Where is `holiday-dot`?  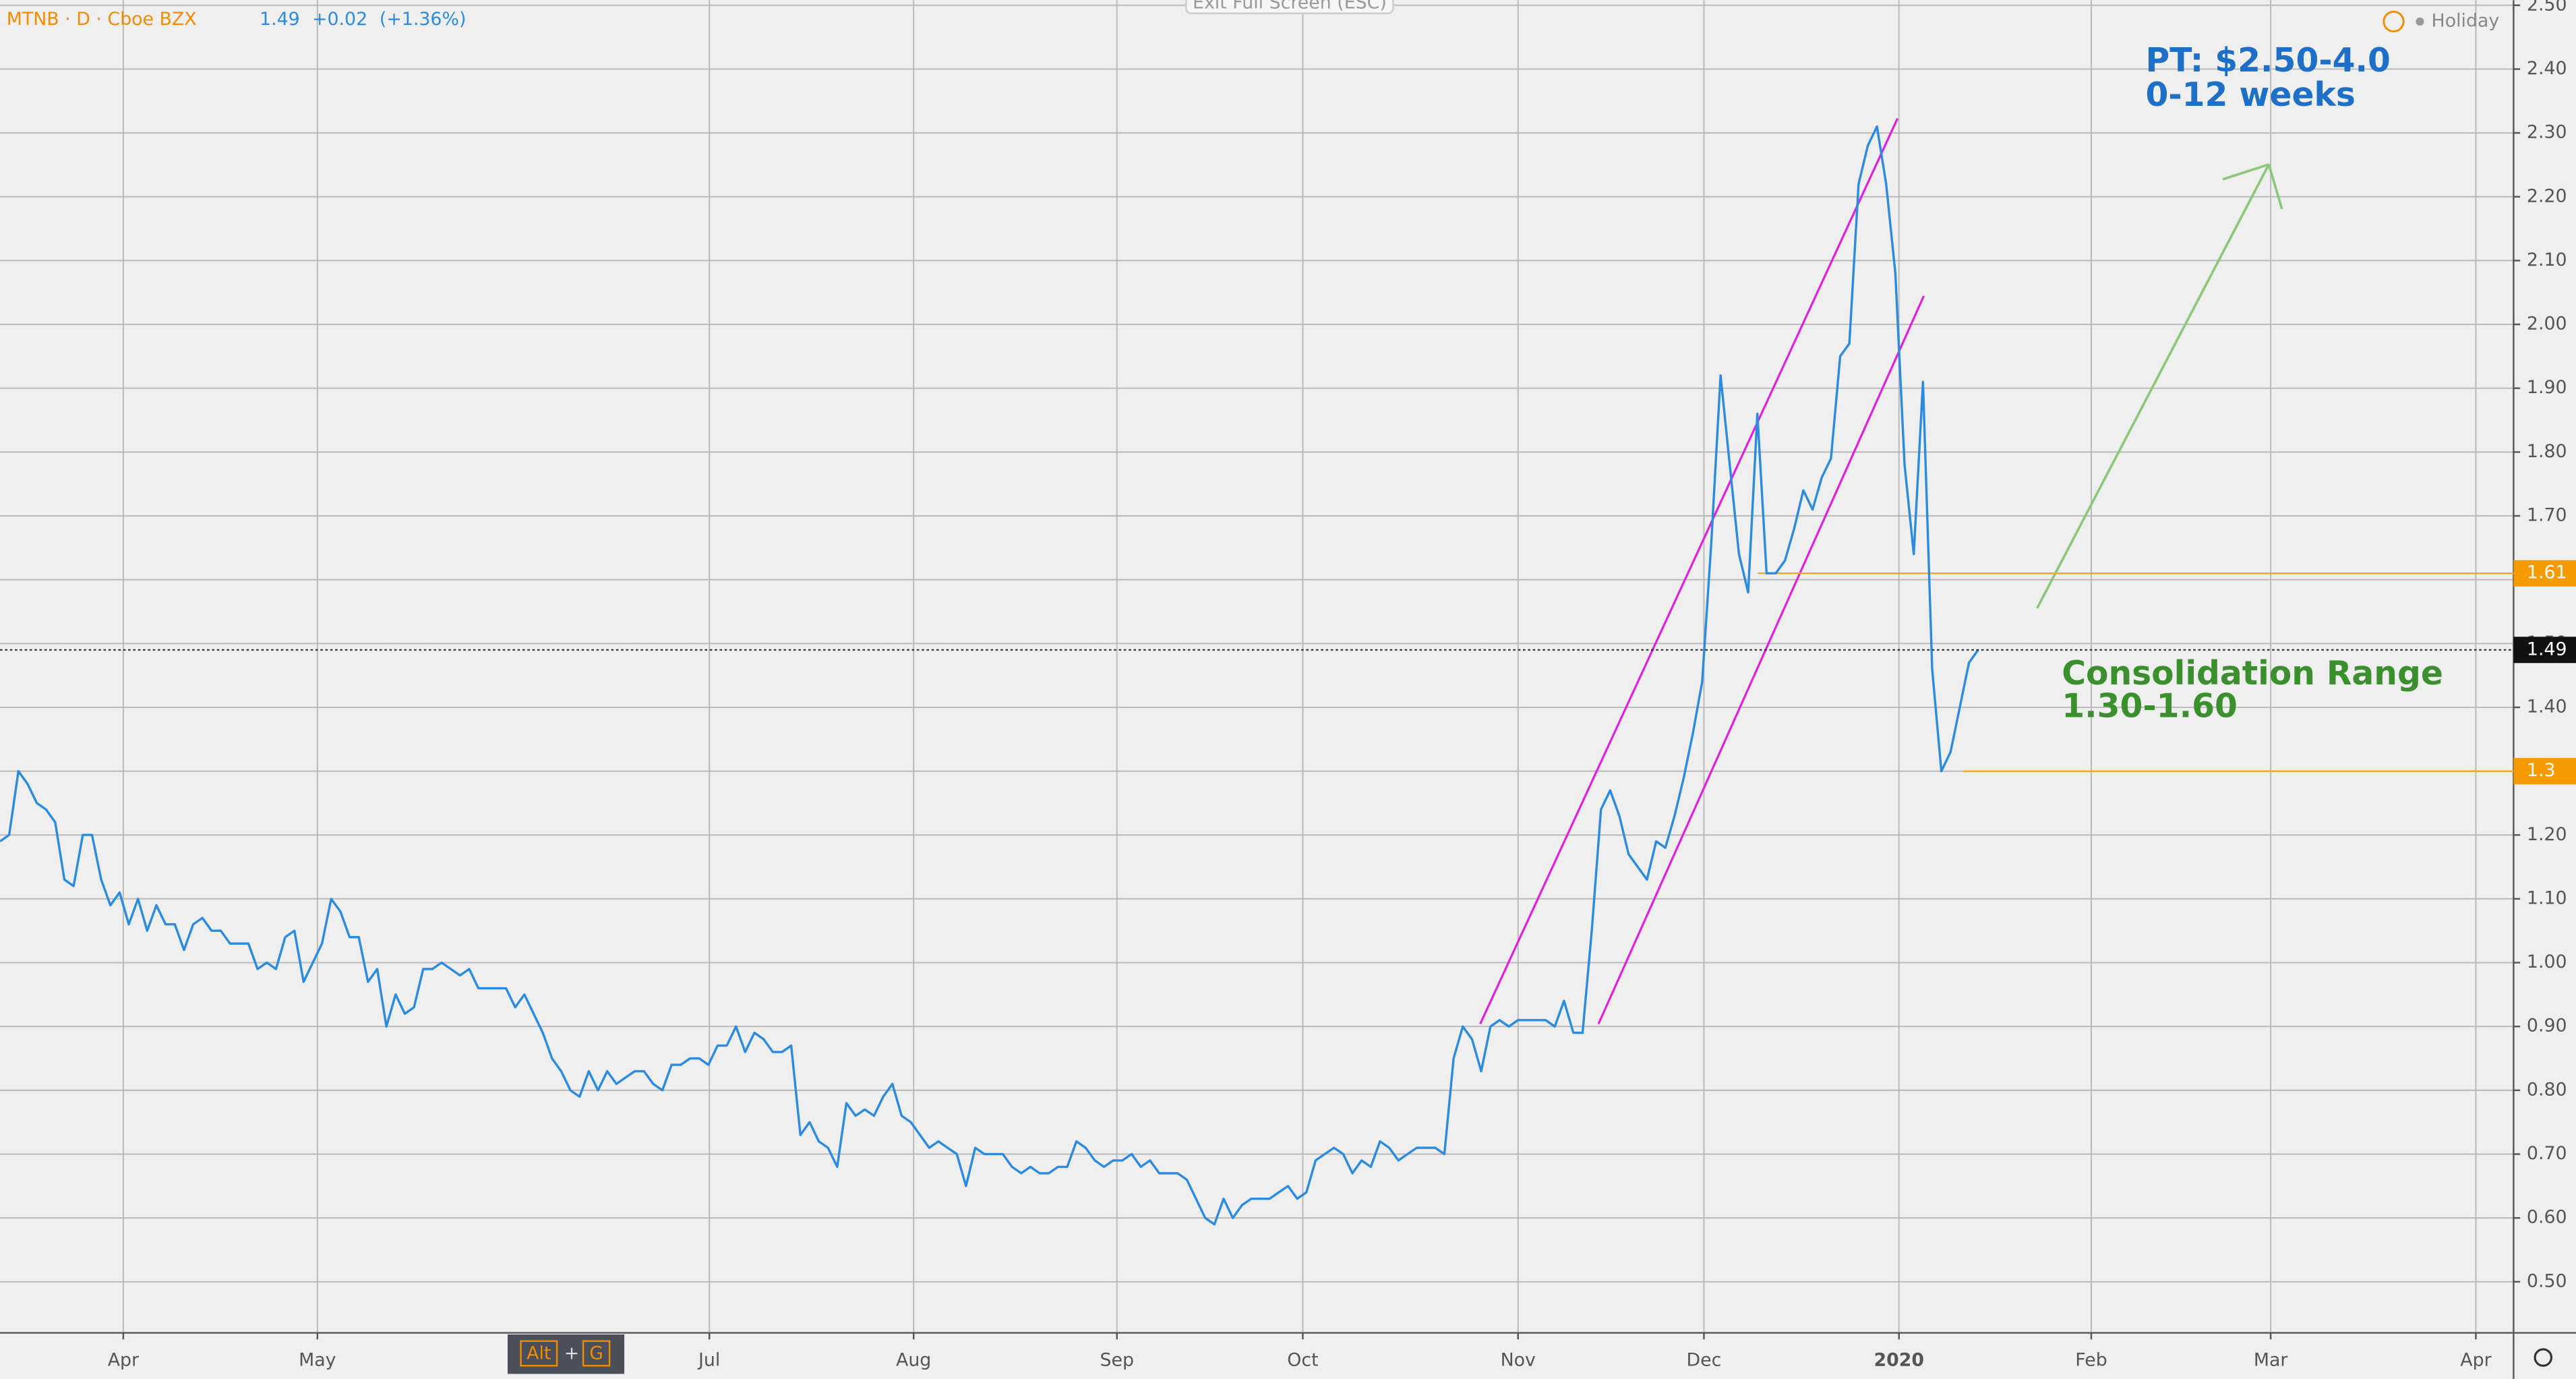 holiday-dot is located at coordinates (2420, 21).